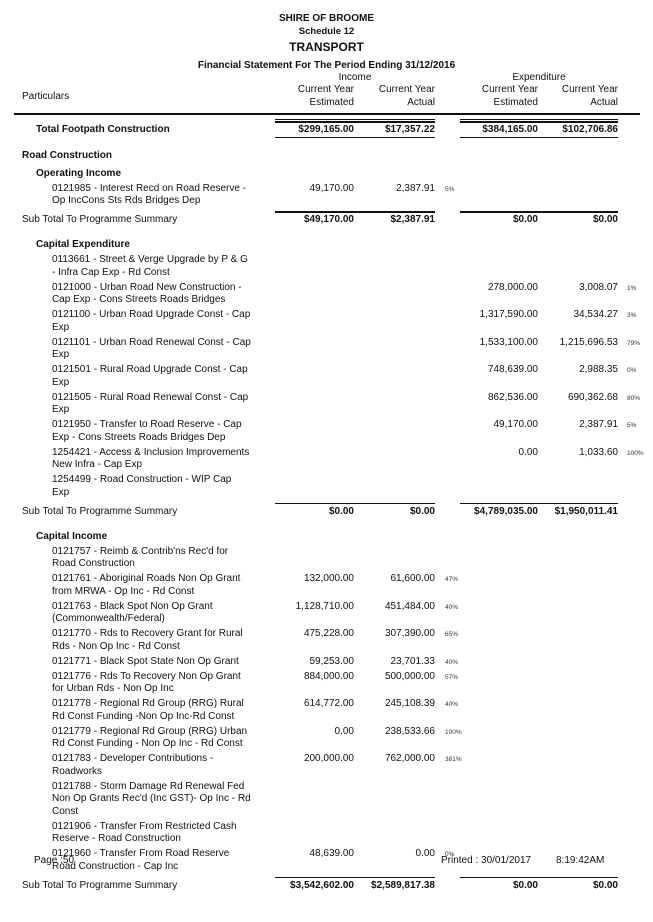 The image size is (653, 922). I want to click on income-percent: 100%, so click(453, 732).